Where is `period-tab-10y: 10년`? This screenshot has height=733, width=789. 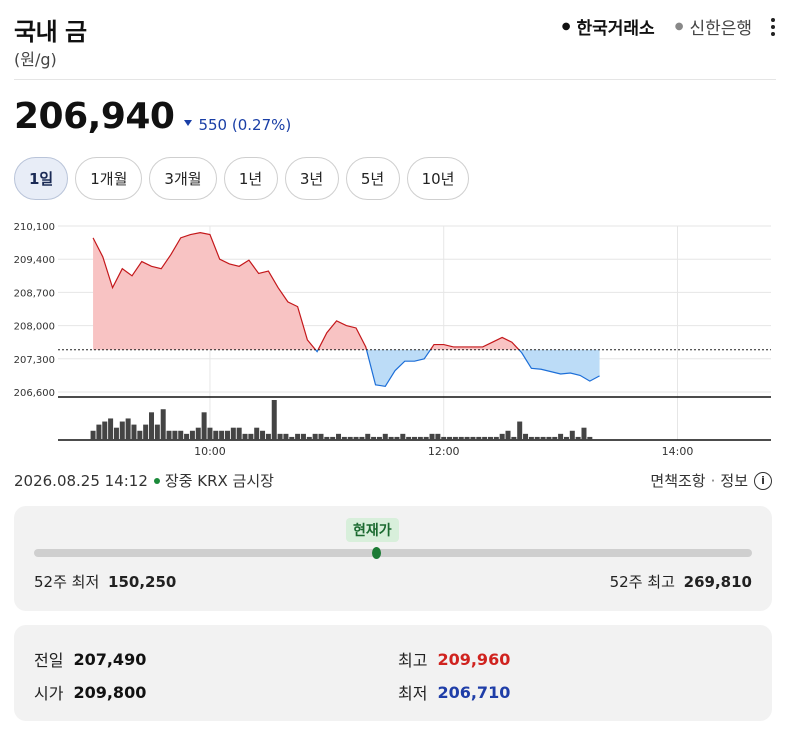 period-tab-10y: 10년 is located at coordinates (438, 178).